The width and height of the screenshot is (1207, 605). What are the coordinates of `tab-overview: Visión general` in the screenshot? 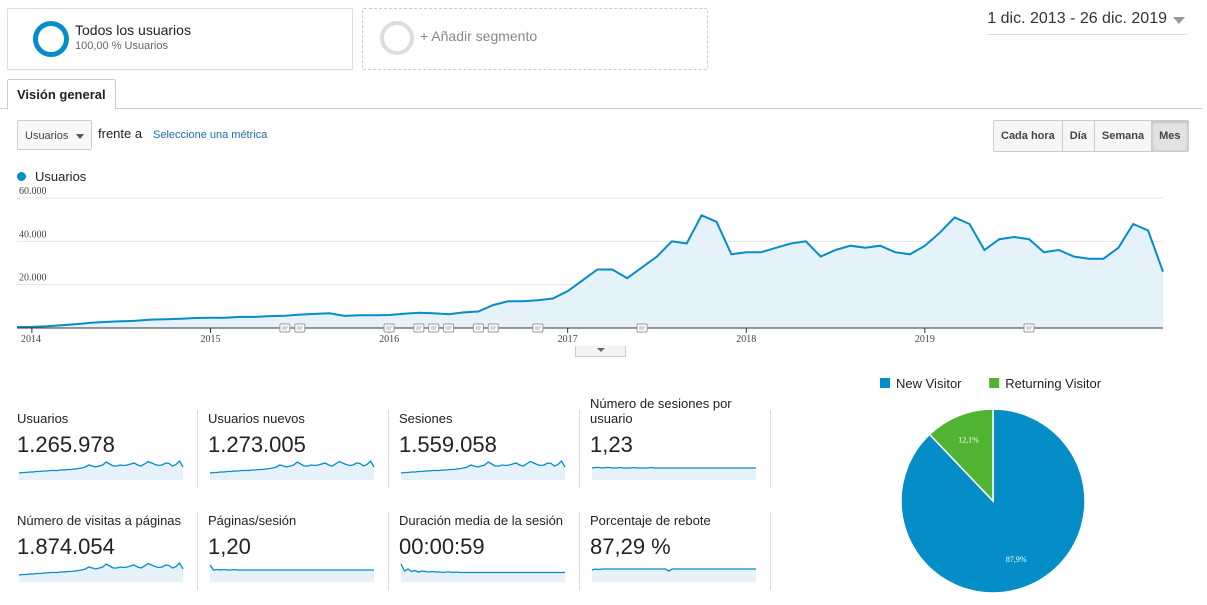 It's located at (61, 94).